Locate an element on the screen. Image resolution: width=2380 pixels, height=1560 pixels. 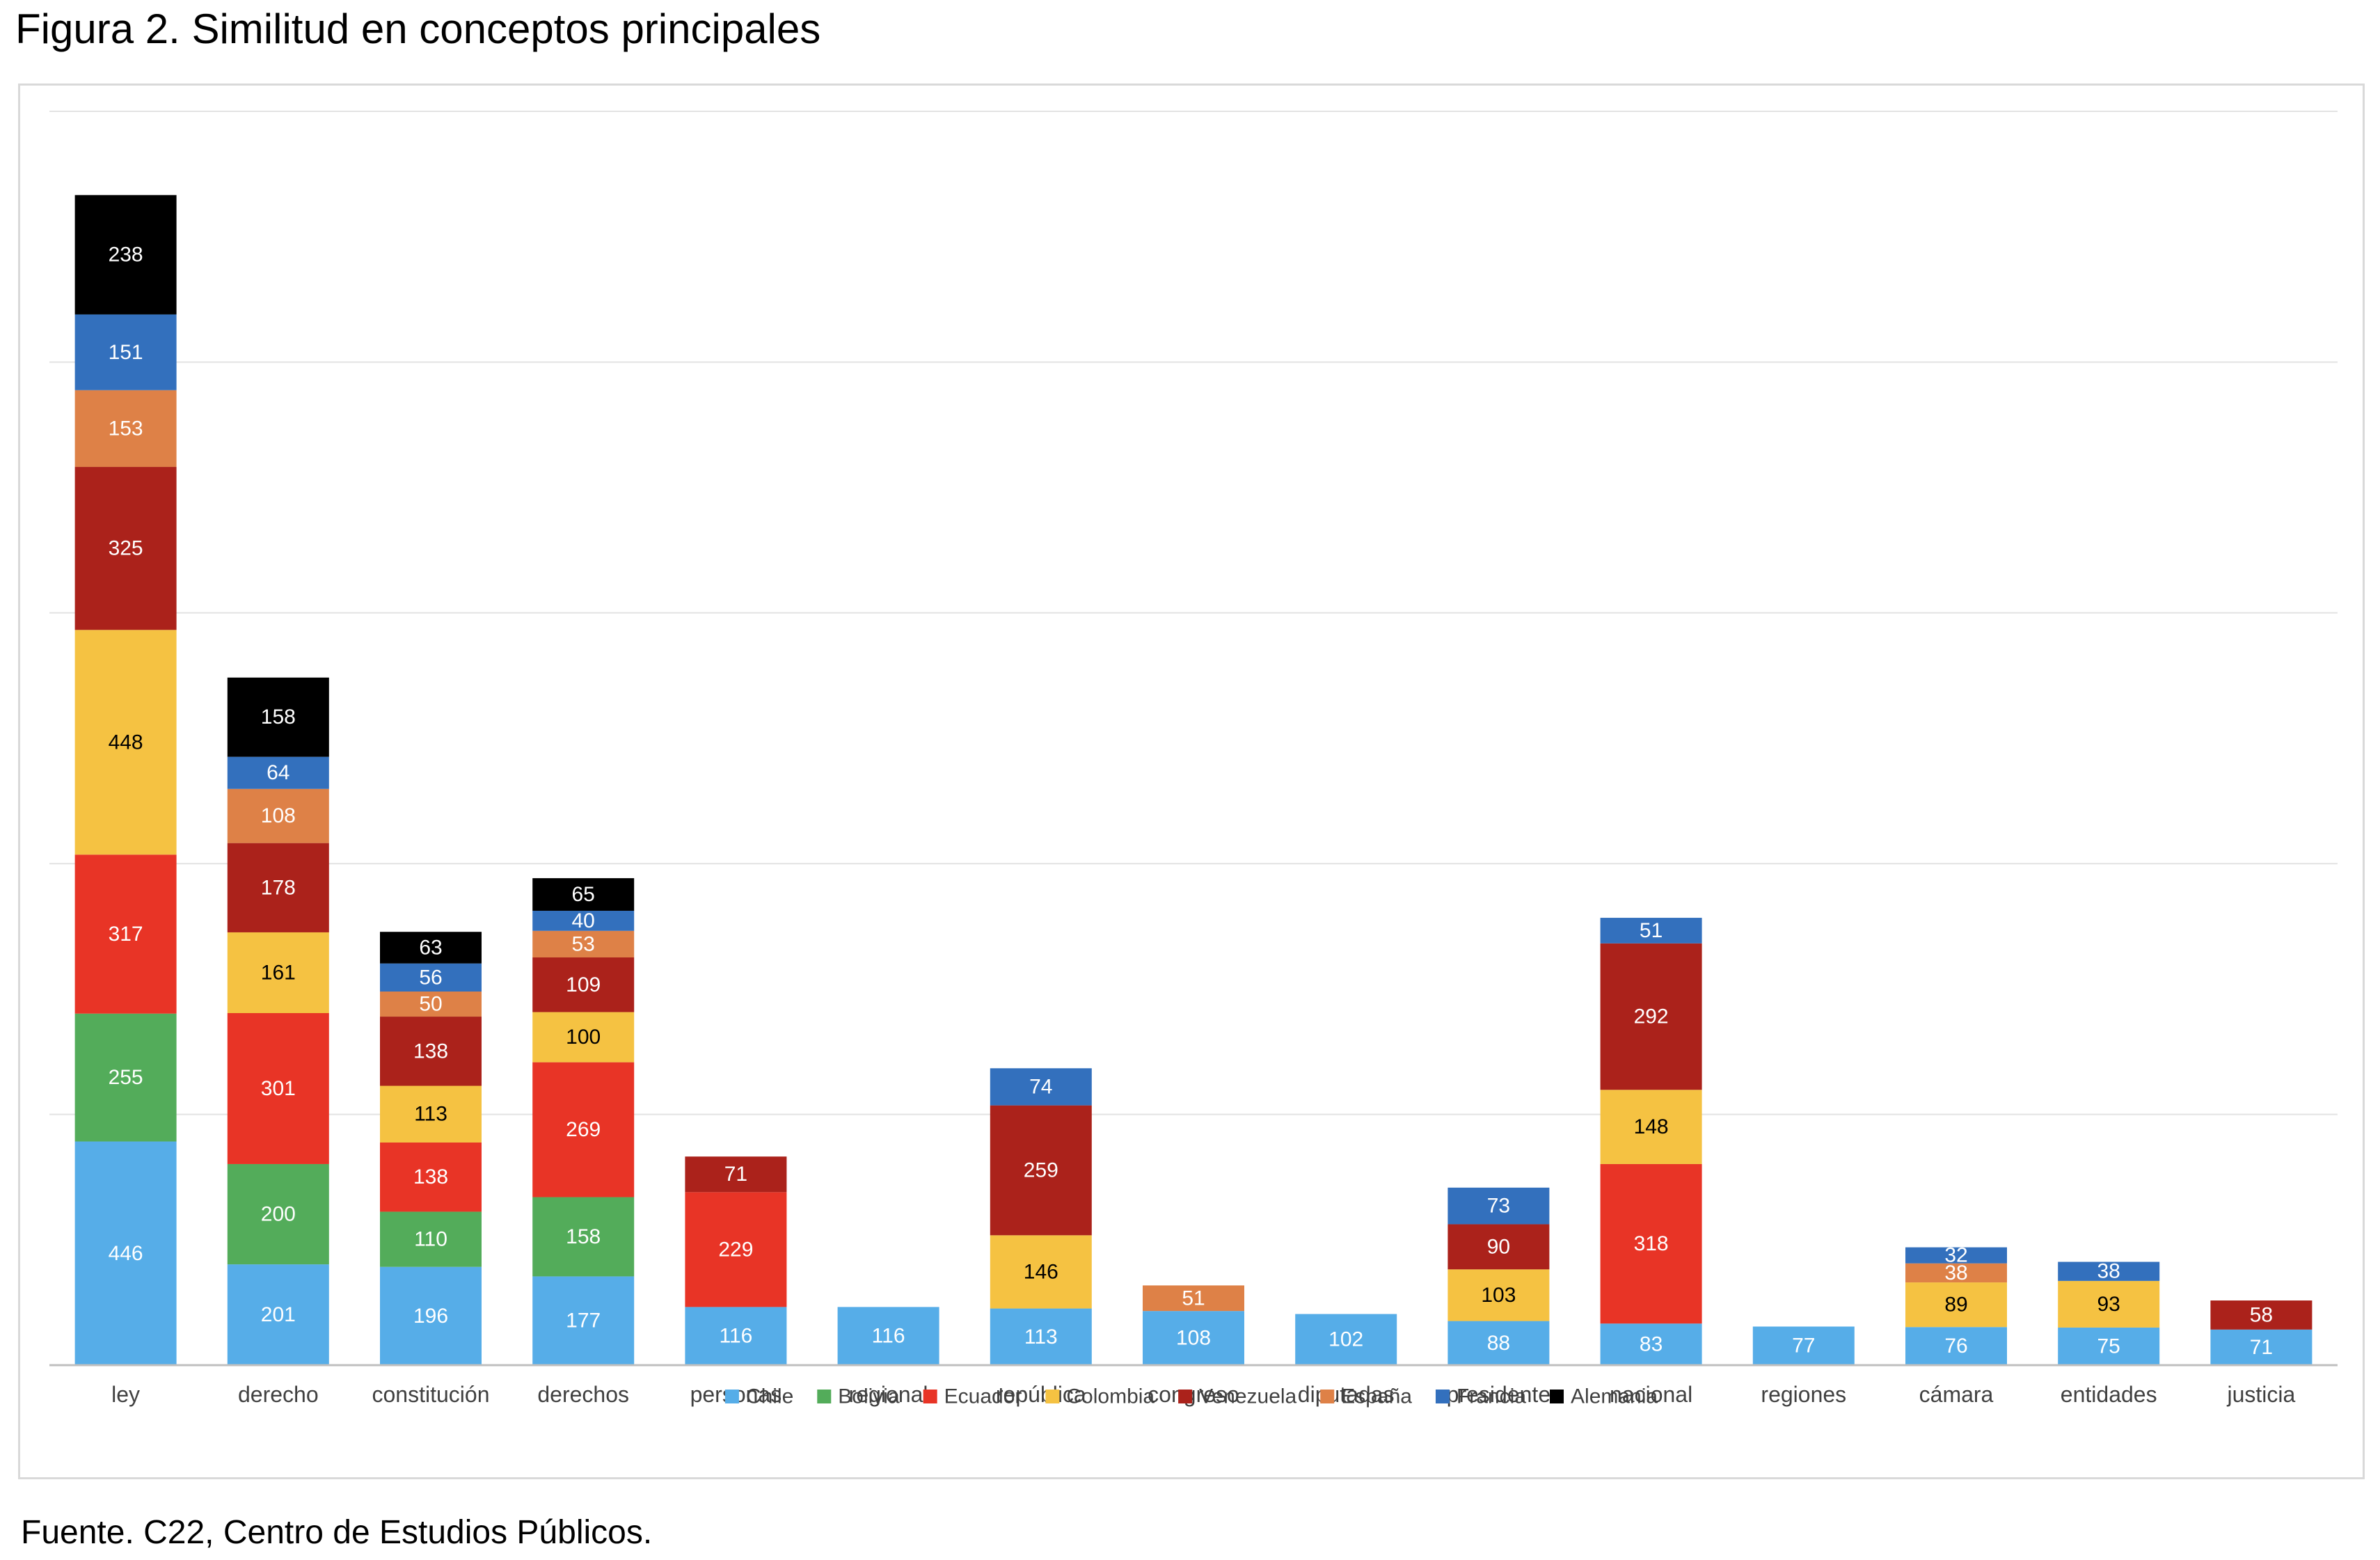
data-label: 100 is located at coordinates (583, 1037).